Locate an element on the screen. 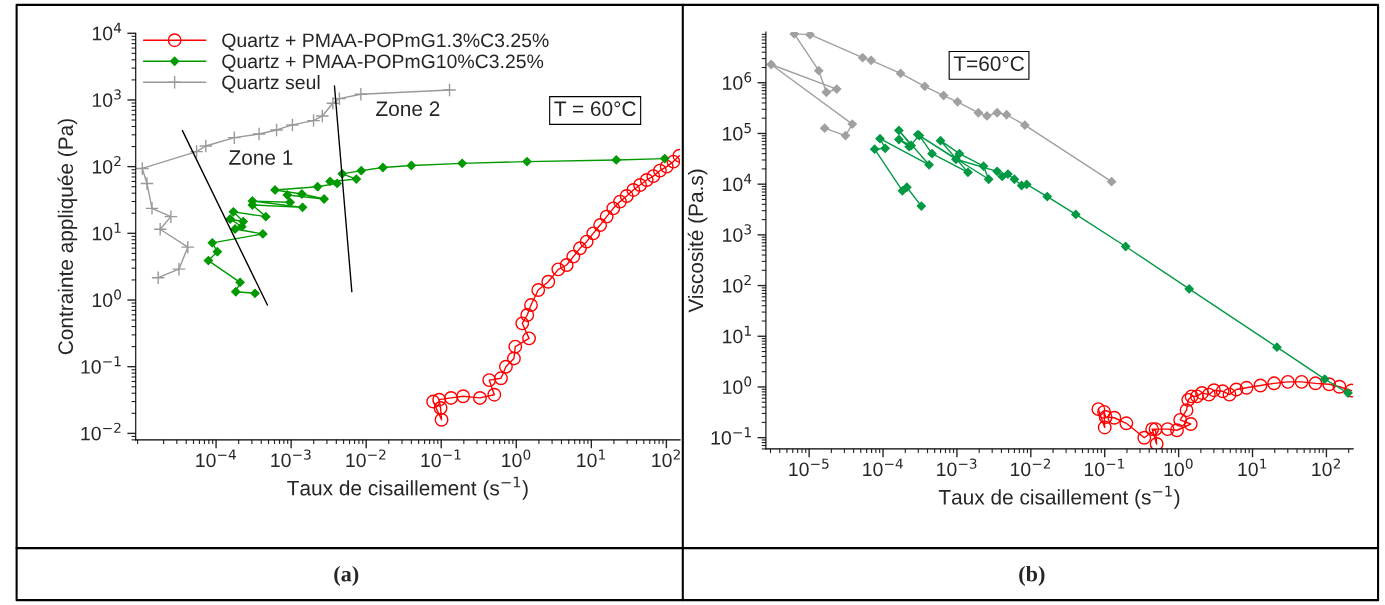 The image size is (1385, 605). legend-label: Quartz seul is located at coordinates (271, 84).